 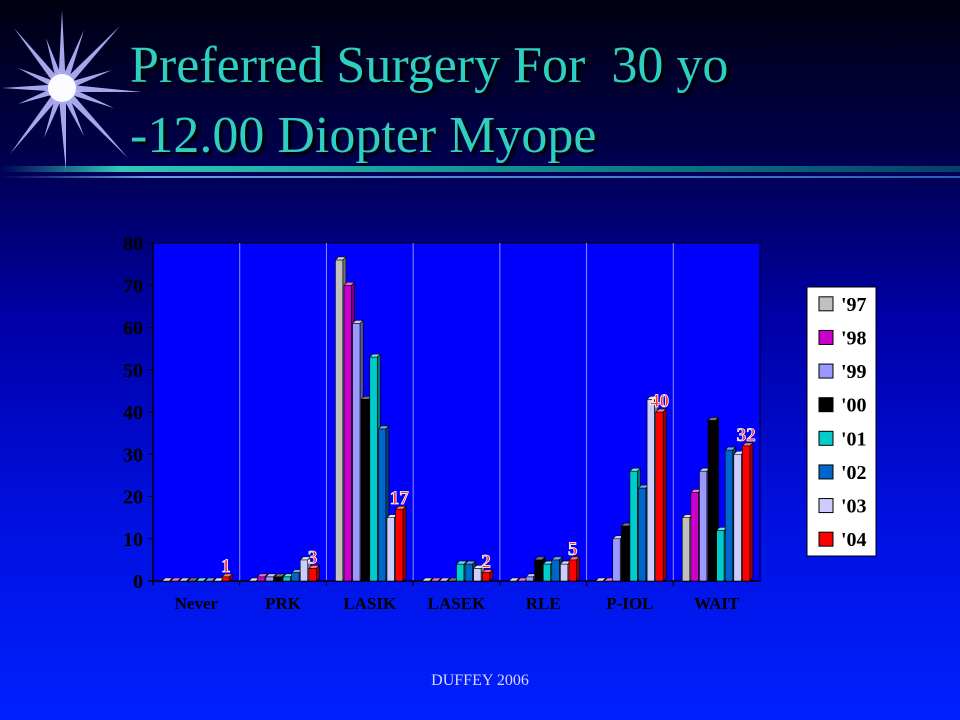 I want to click on x-tick-label: WAIT, so click(x=717, y=603).